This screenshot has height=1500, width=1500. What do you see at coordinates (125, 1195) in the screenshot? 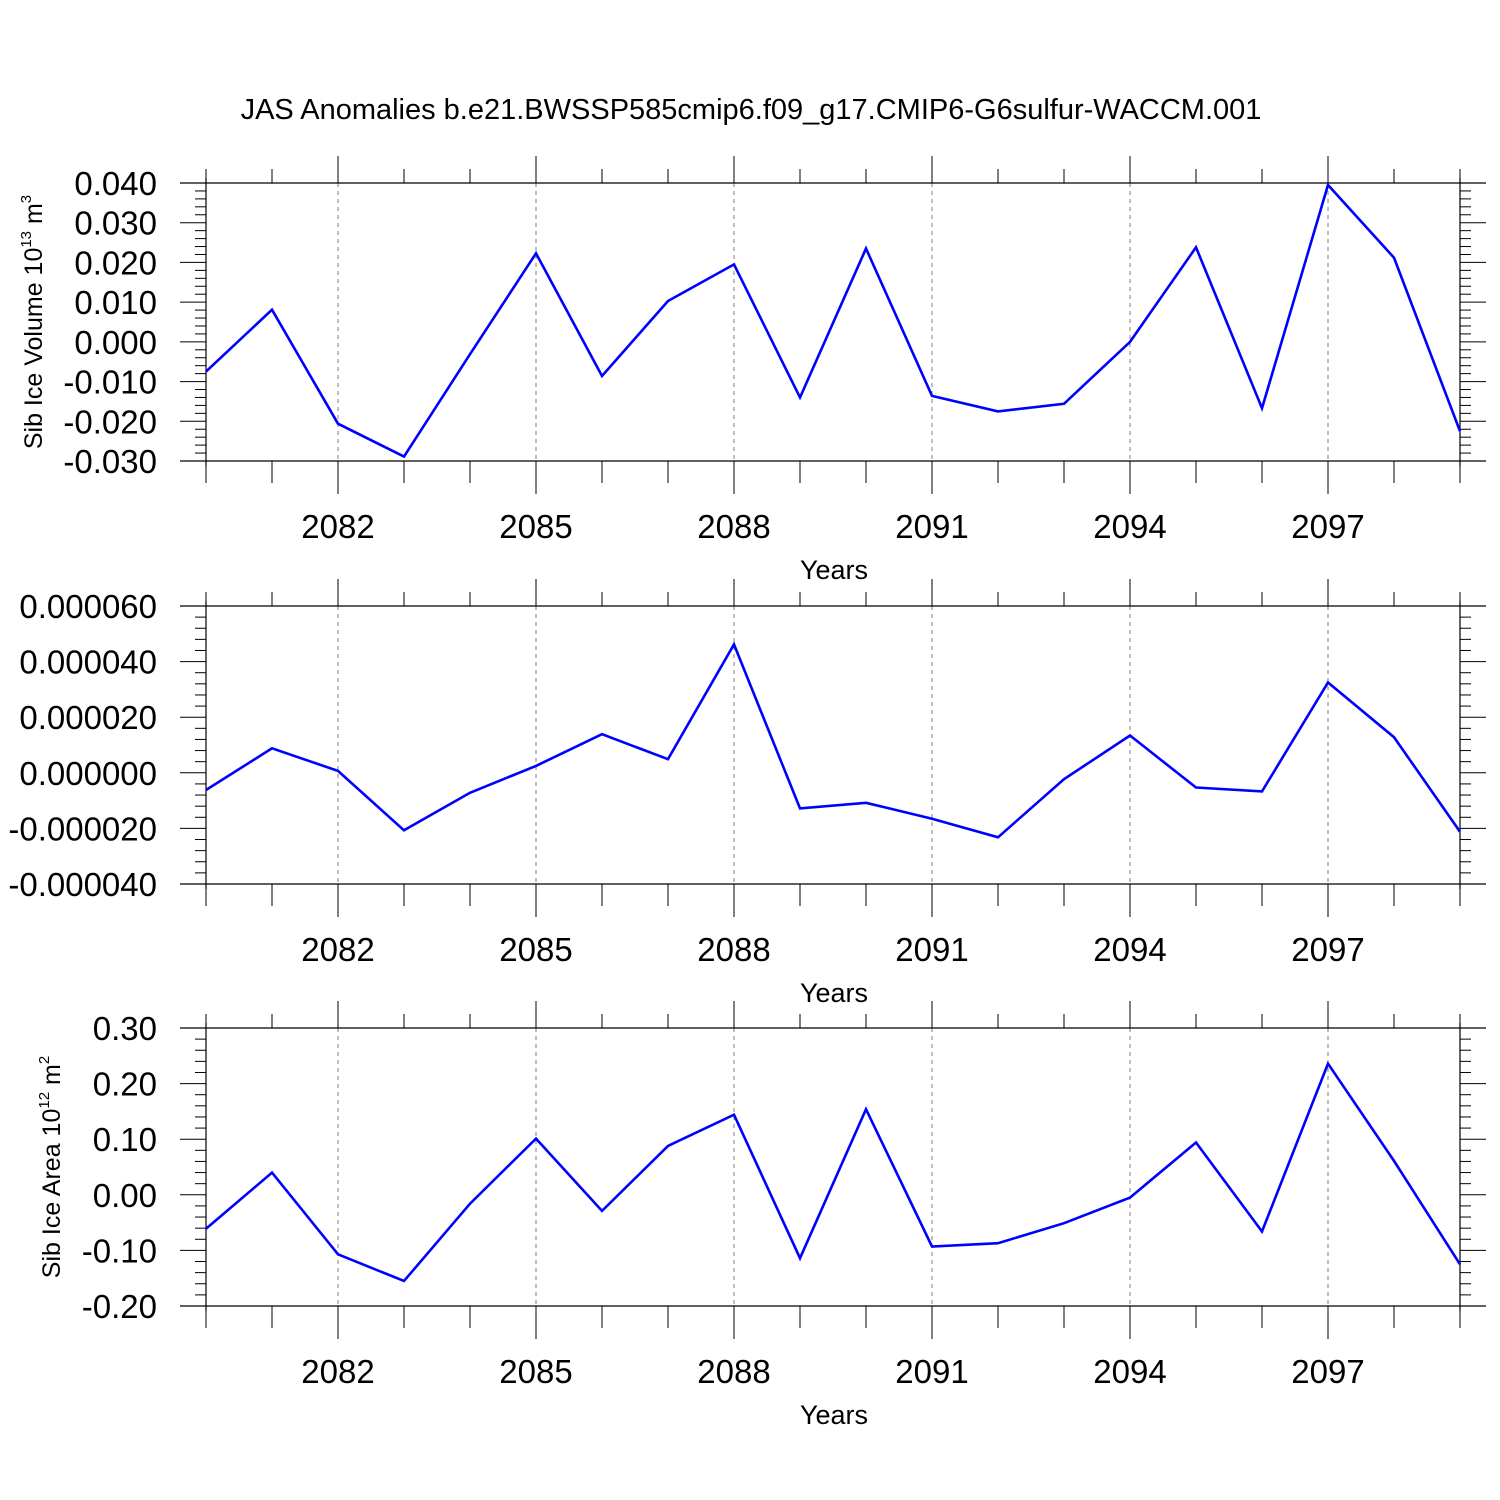
I see `y-tick-label: 0.00` at bounding box center [125, 1195].